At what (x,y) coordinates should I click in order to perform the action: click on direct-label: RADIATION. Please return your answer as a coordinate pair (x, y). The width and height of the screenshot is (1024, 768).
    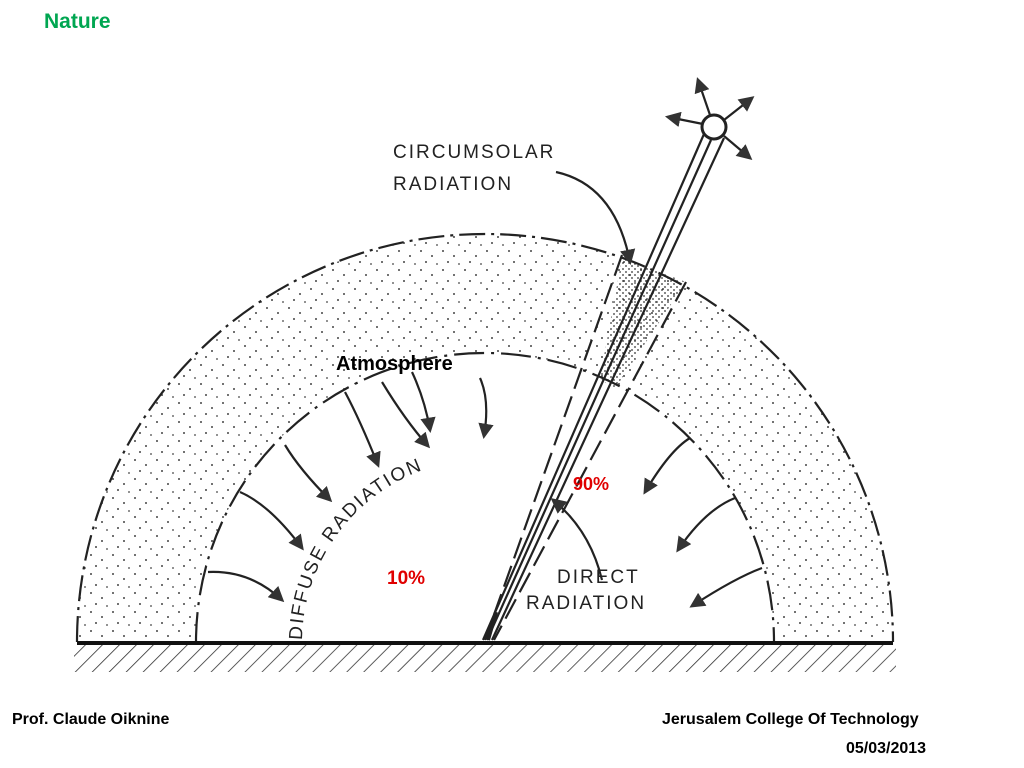
    Looking at the image, I should click on (586, 603).